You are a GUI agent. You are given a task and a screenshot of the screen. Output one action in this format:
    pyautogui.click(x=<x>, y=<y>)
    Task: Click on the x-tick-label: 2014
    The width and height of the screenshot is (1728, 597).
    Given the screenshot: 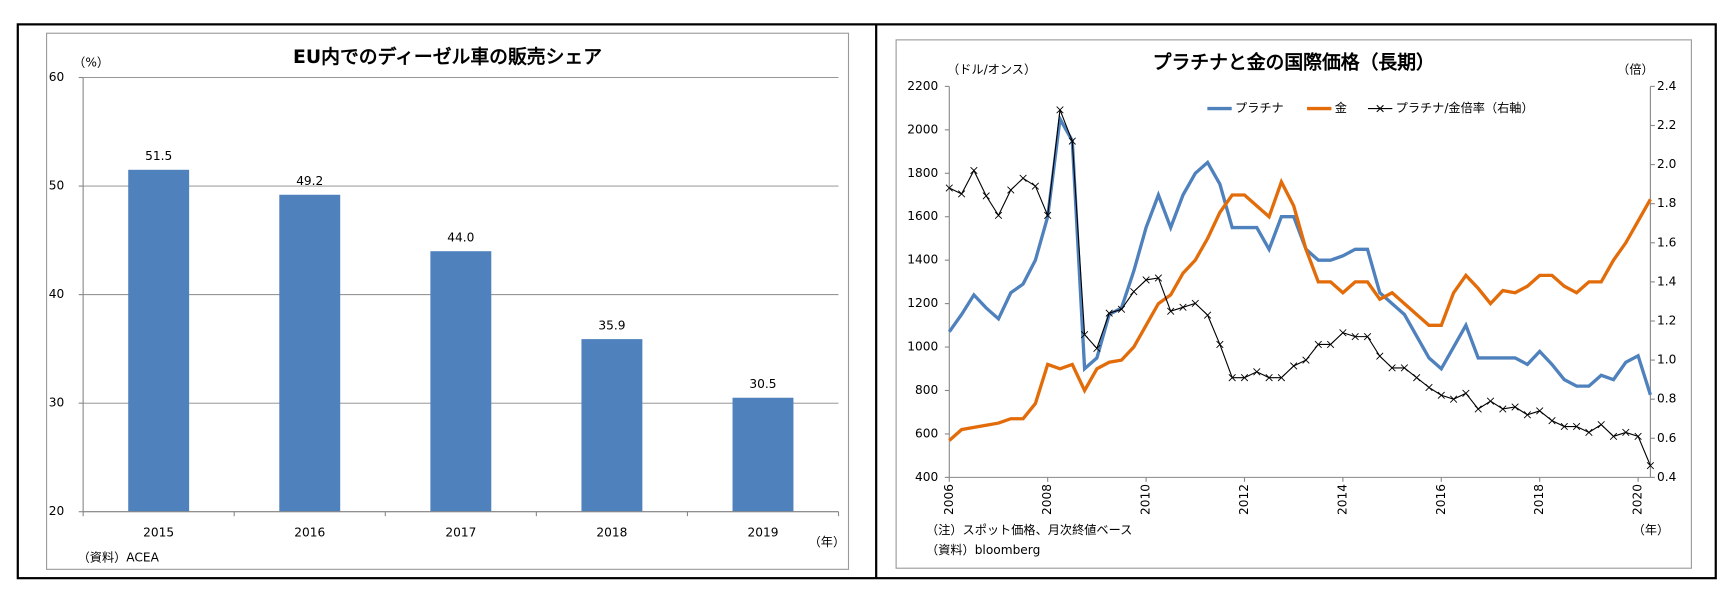 What is the action you would take?
    pyautogui.click(x=1342, y=499)
    